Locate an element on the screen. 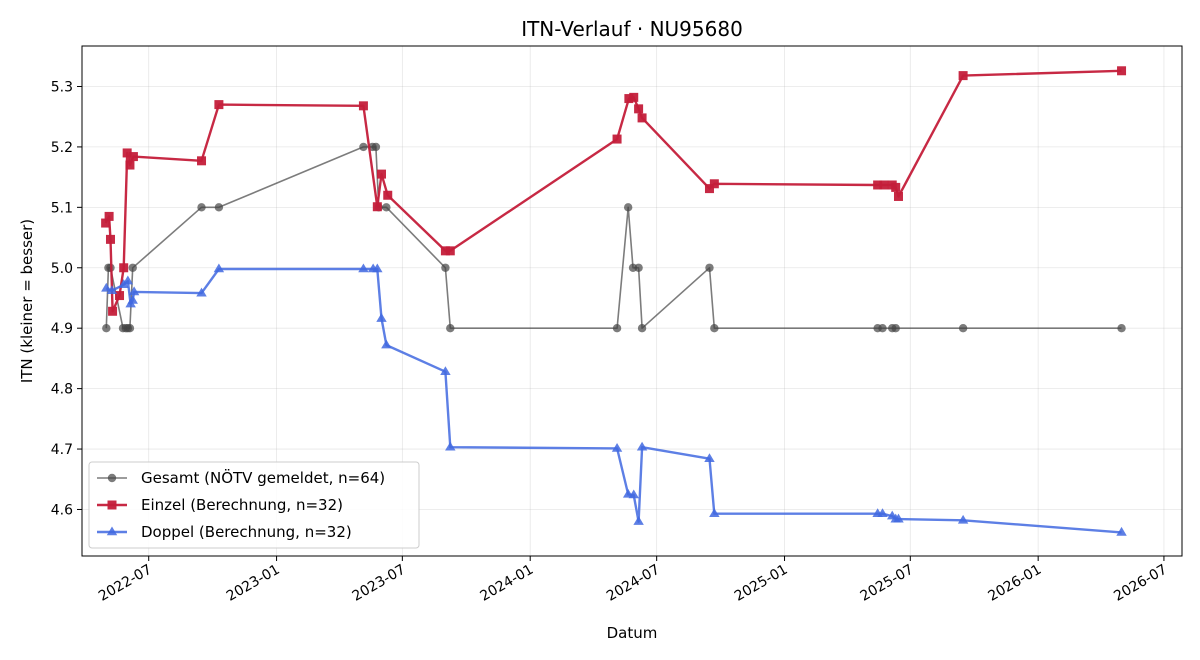 This screenshot has height=660, width=1200. x-axis-label: Datum is located at coordinates (632, 633).